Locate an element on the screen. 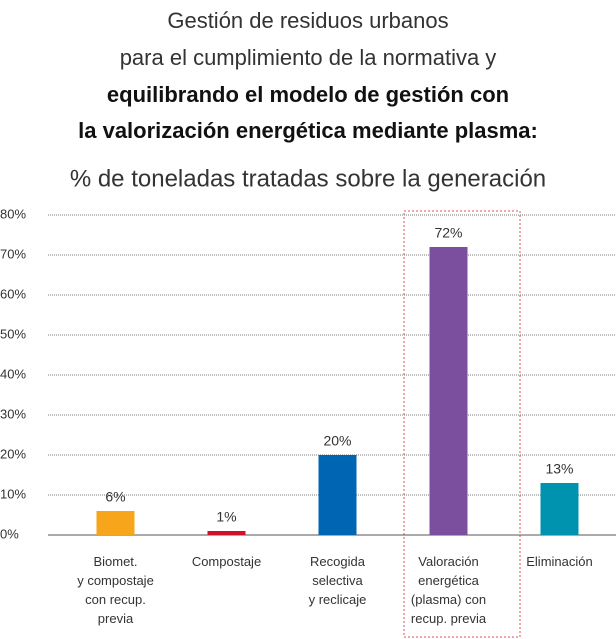 This screenshot has height=639, width=616. x-tick-label-line: selectiva is located at coordinates (337, 580).